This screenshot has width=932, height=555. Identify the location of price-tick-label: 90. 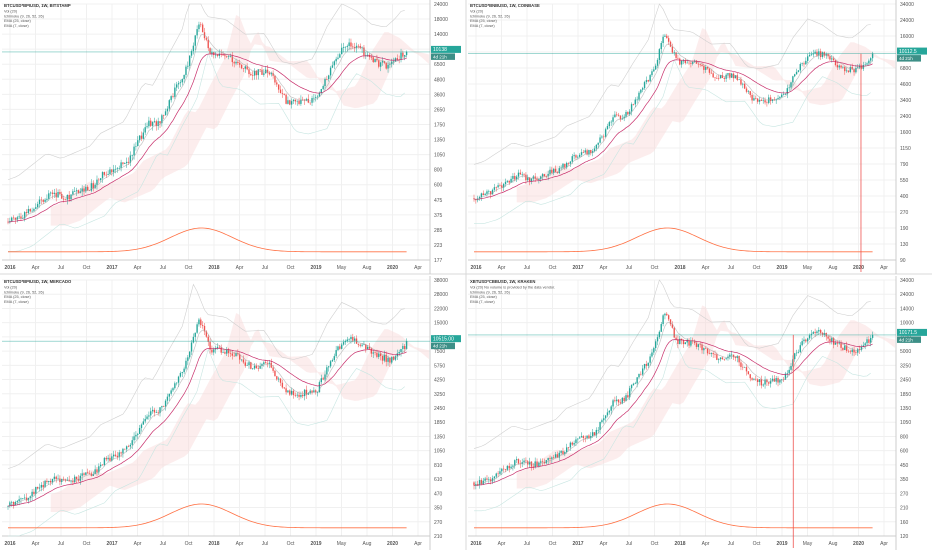
(903, 261).